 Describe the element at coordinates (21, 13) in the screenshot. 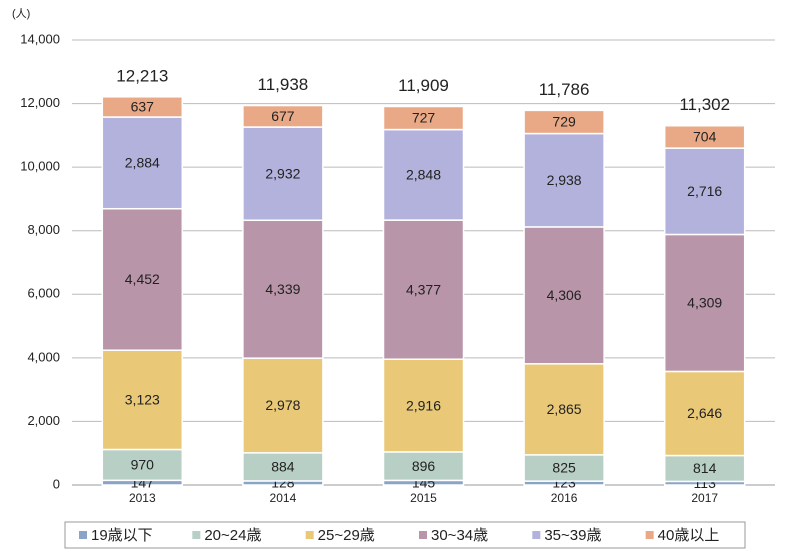

I see `unit-label: (人)` at that location.